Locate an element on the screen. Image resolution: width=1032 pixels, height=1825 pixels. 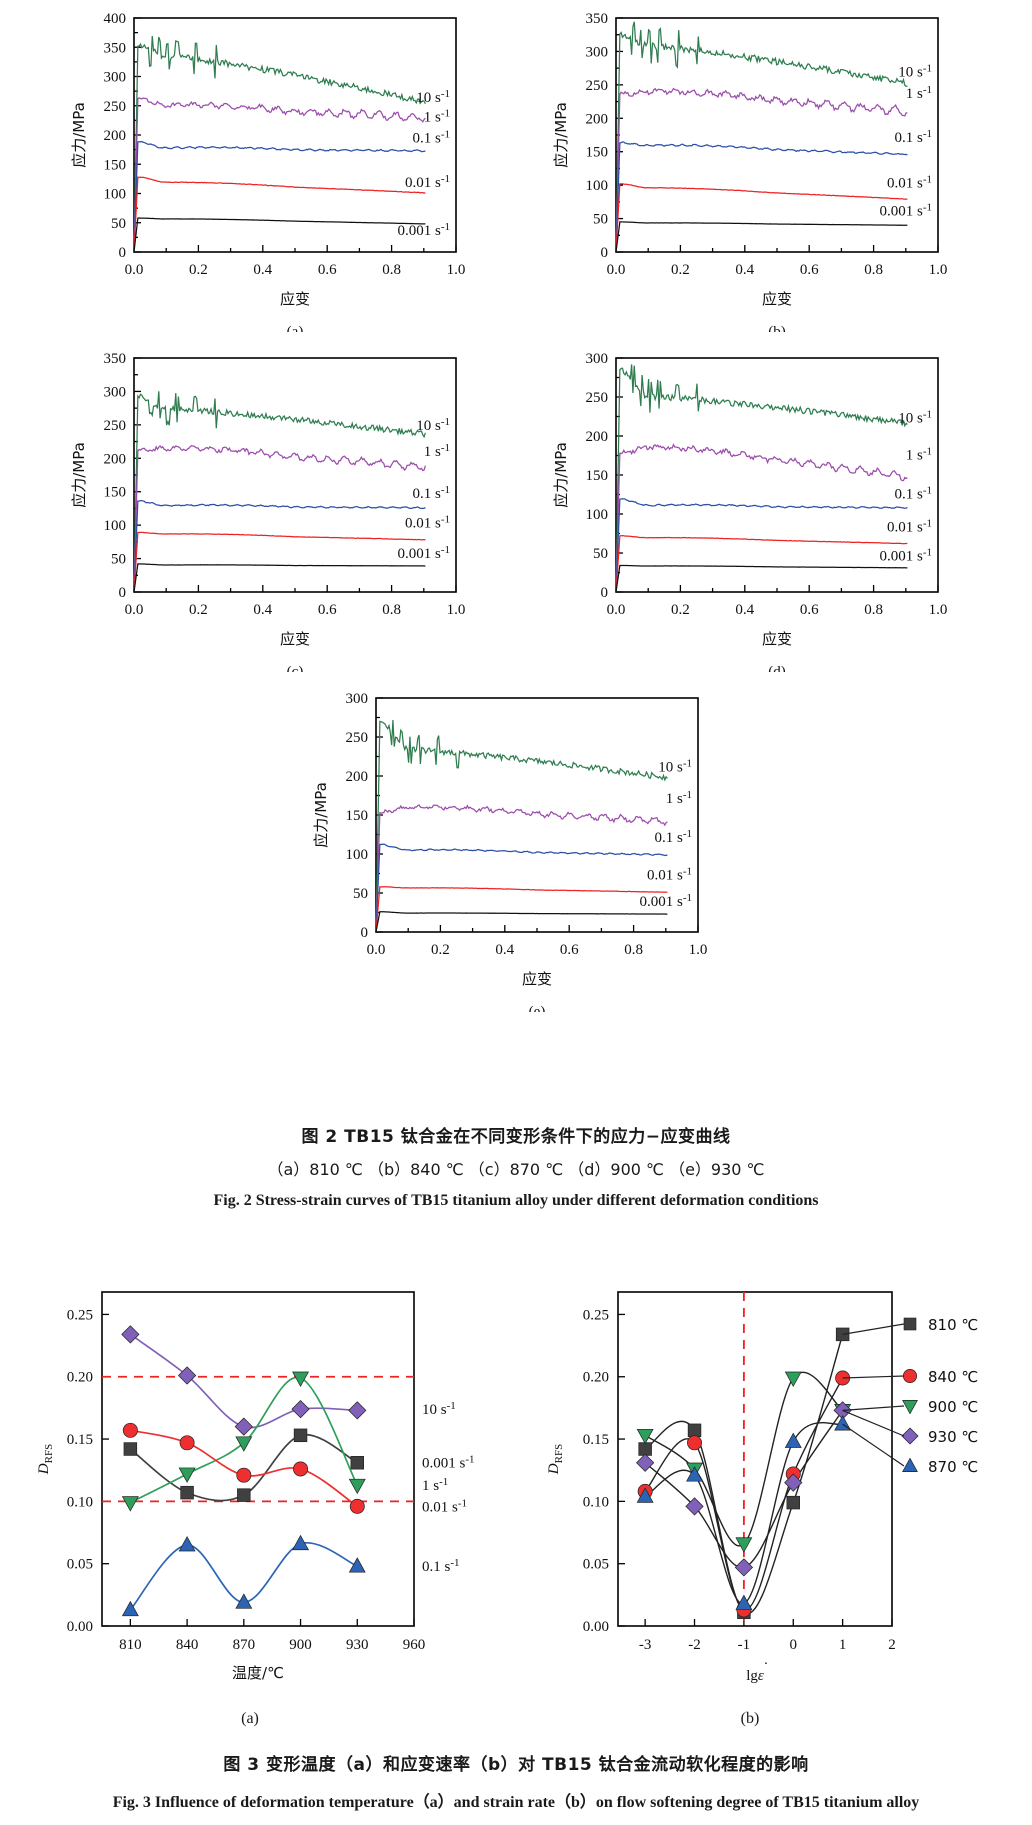
svg-text: (c) is located at coordinates (295, 668).